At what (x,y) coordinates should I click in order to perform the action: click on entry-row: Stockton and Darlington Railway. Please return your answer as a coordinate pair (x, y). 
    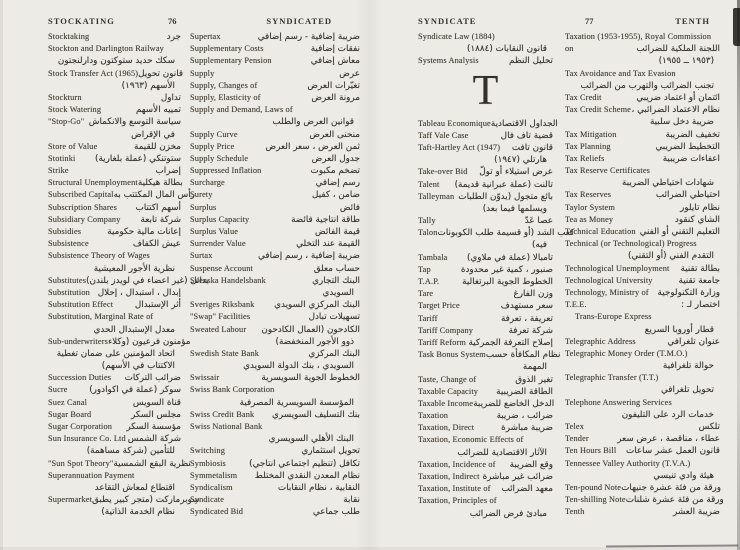
    Looking at the image, I should click on (114, 49).